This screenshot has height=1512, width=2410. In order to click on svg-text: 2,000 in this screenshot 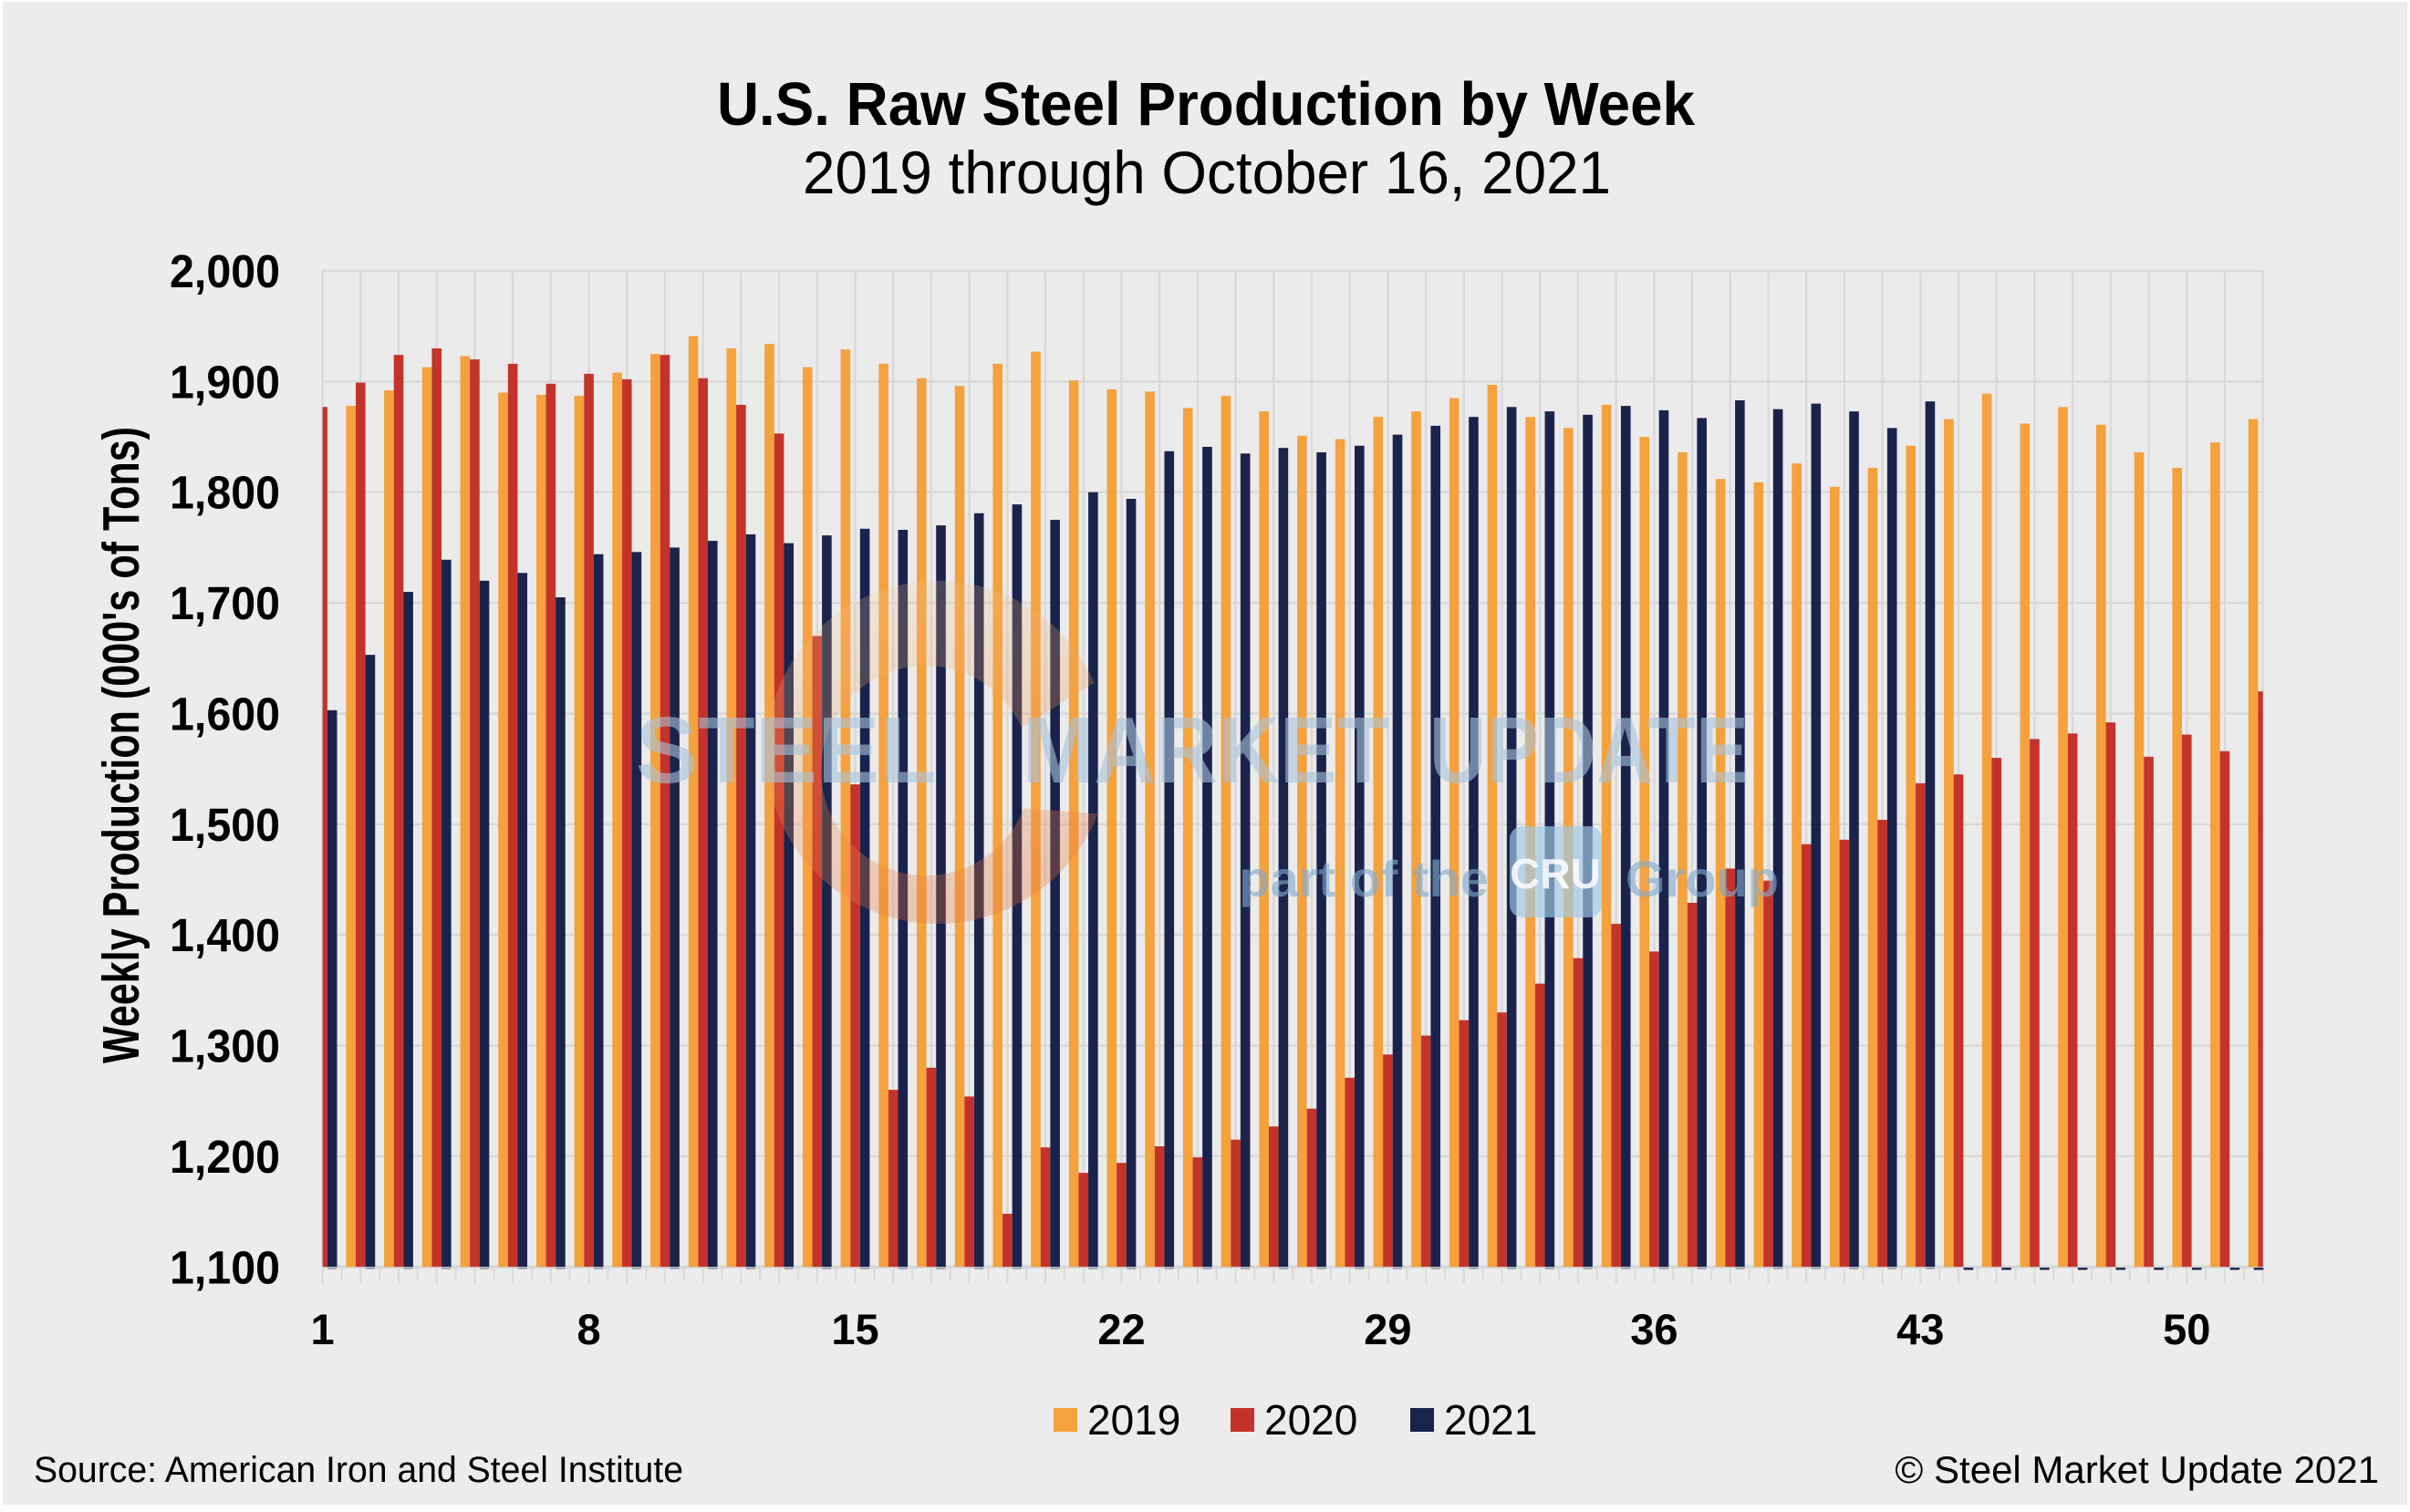, I will do `click(225, 271)`.